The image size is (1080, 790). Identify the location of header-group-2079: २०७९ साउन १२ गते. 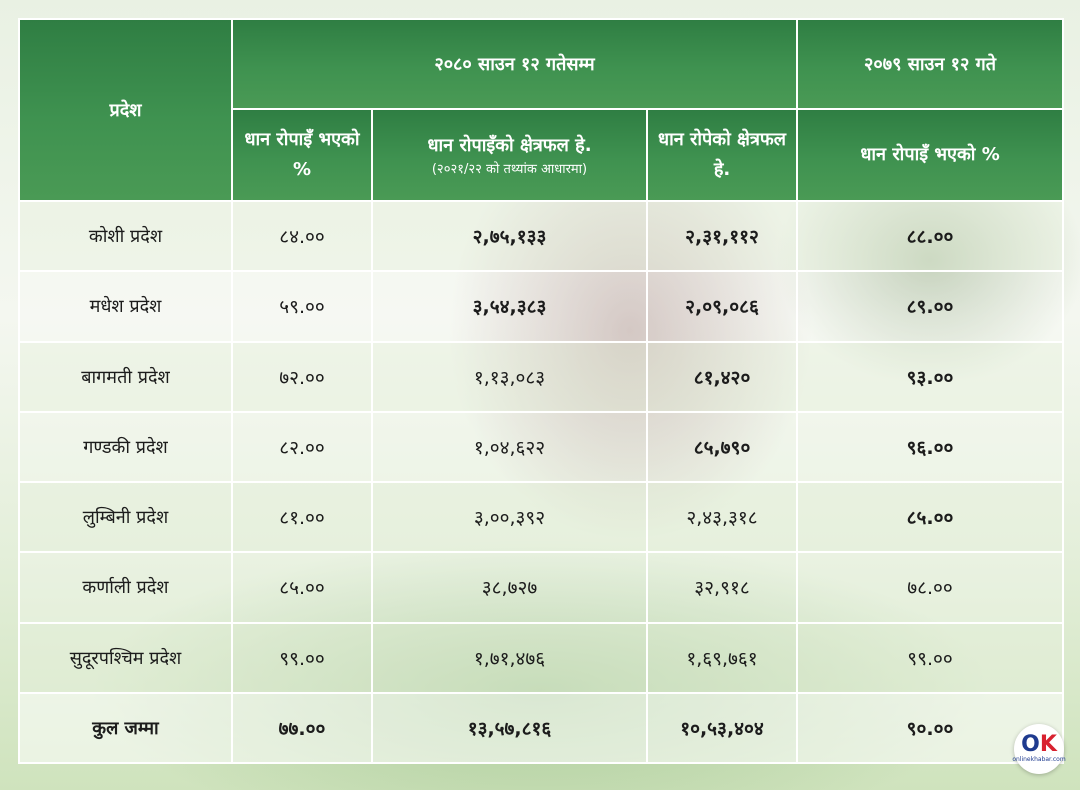
(930, 64).